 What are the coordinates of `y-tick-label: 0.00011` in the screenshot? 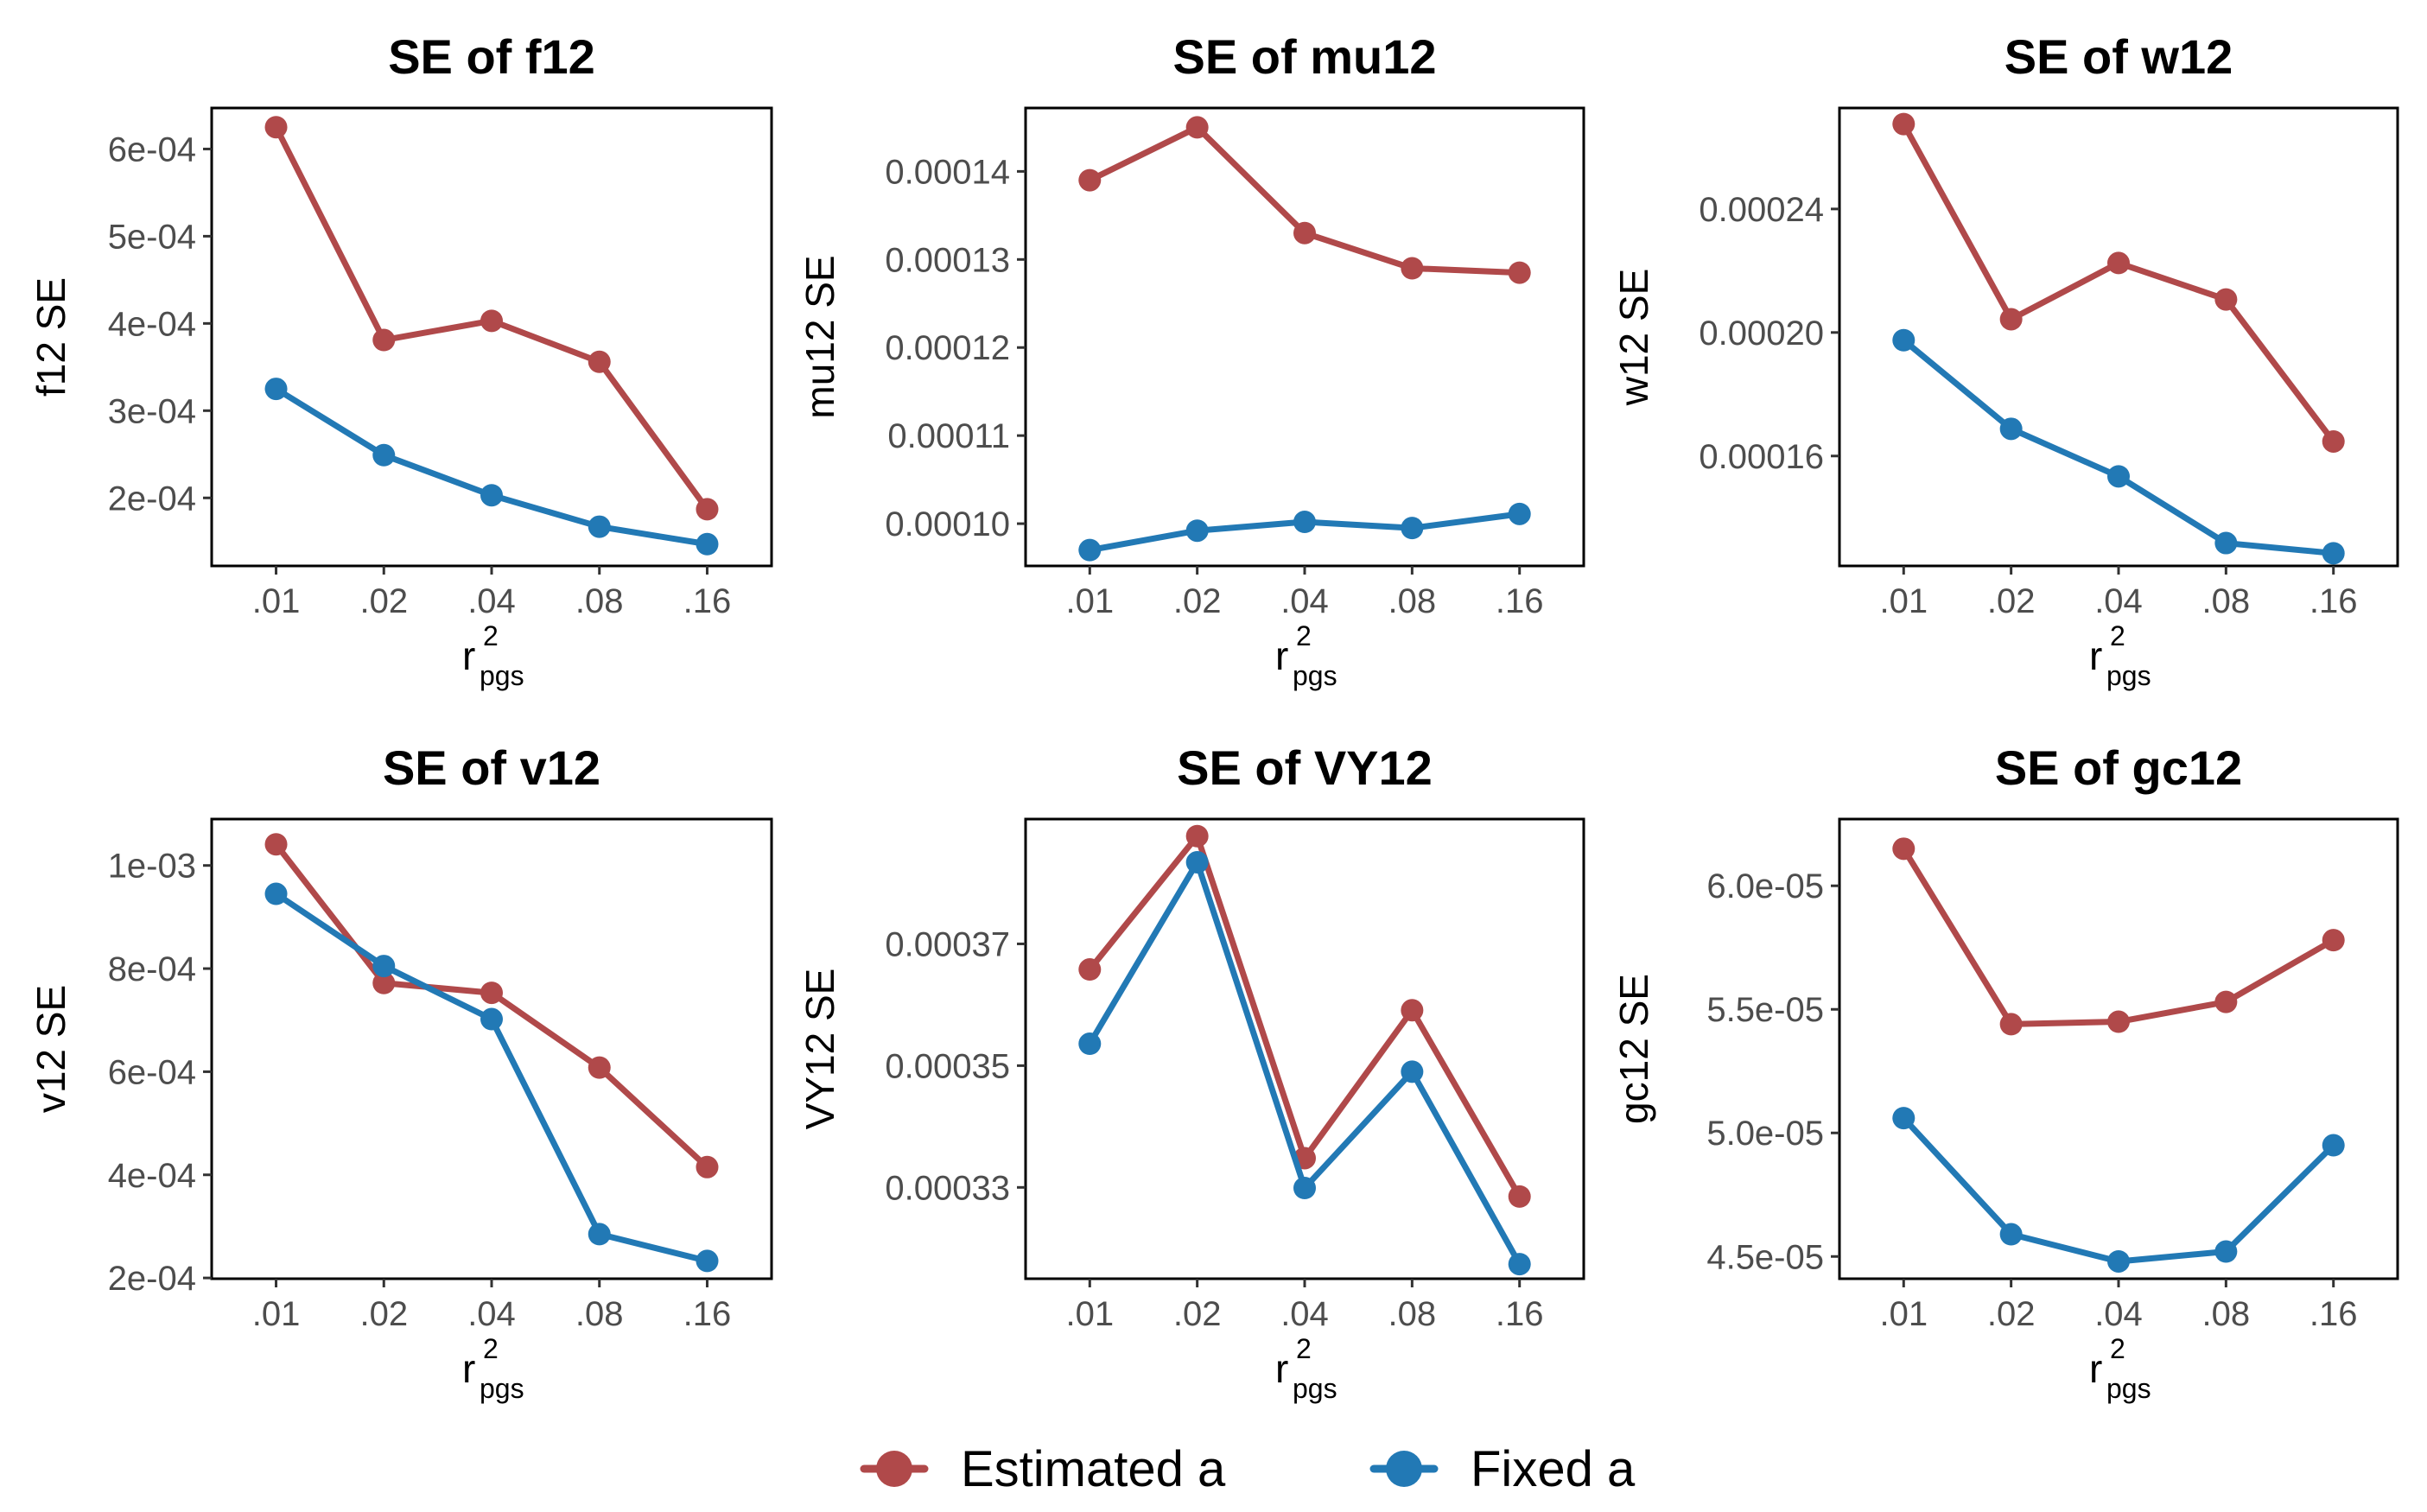 It's located at (949, 436).